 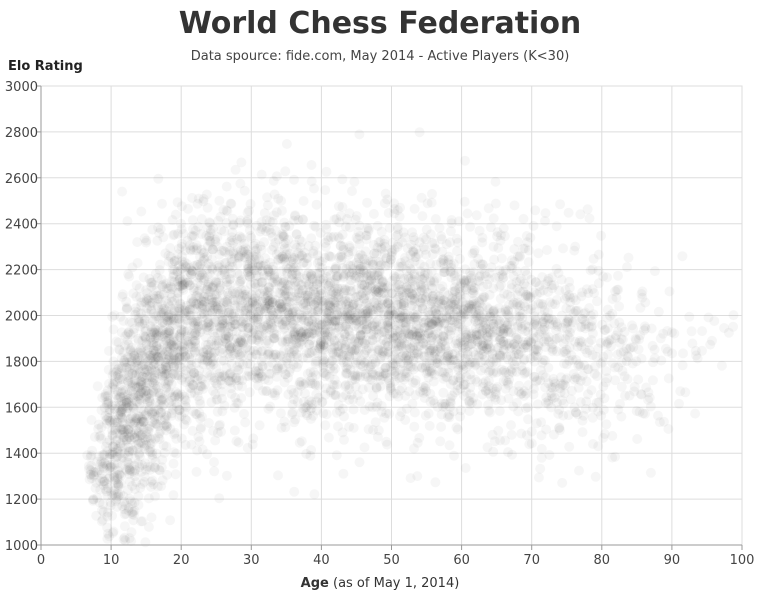 I want to click on x-tick-label: 50, so click(x=391, y=560).